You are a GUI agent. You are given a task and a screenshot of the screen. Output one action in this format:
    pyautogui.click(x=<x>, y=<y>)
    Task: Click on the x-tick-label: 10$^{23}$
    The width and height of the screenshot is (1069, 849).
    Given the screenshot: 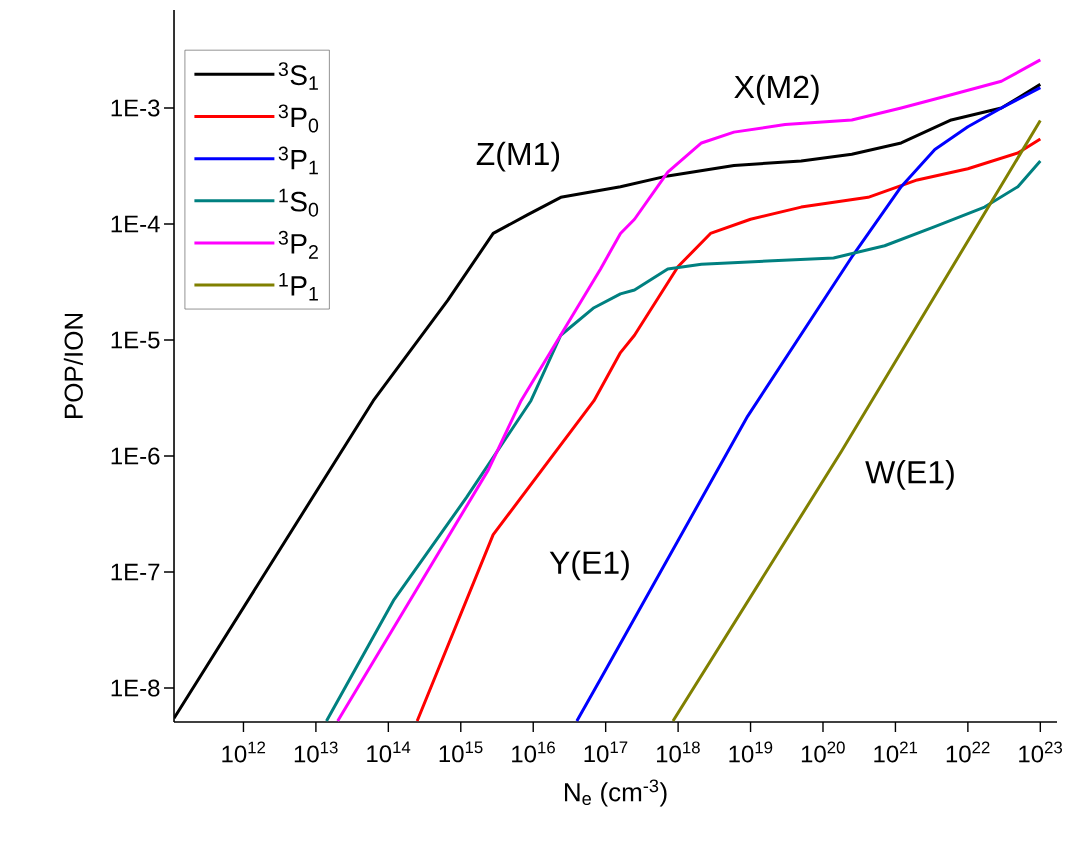 What is the action you would take?
    pyautogui.click(x=1041, y=752)
    